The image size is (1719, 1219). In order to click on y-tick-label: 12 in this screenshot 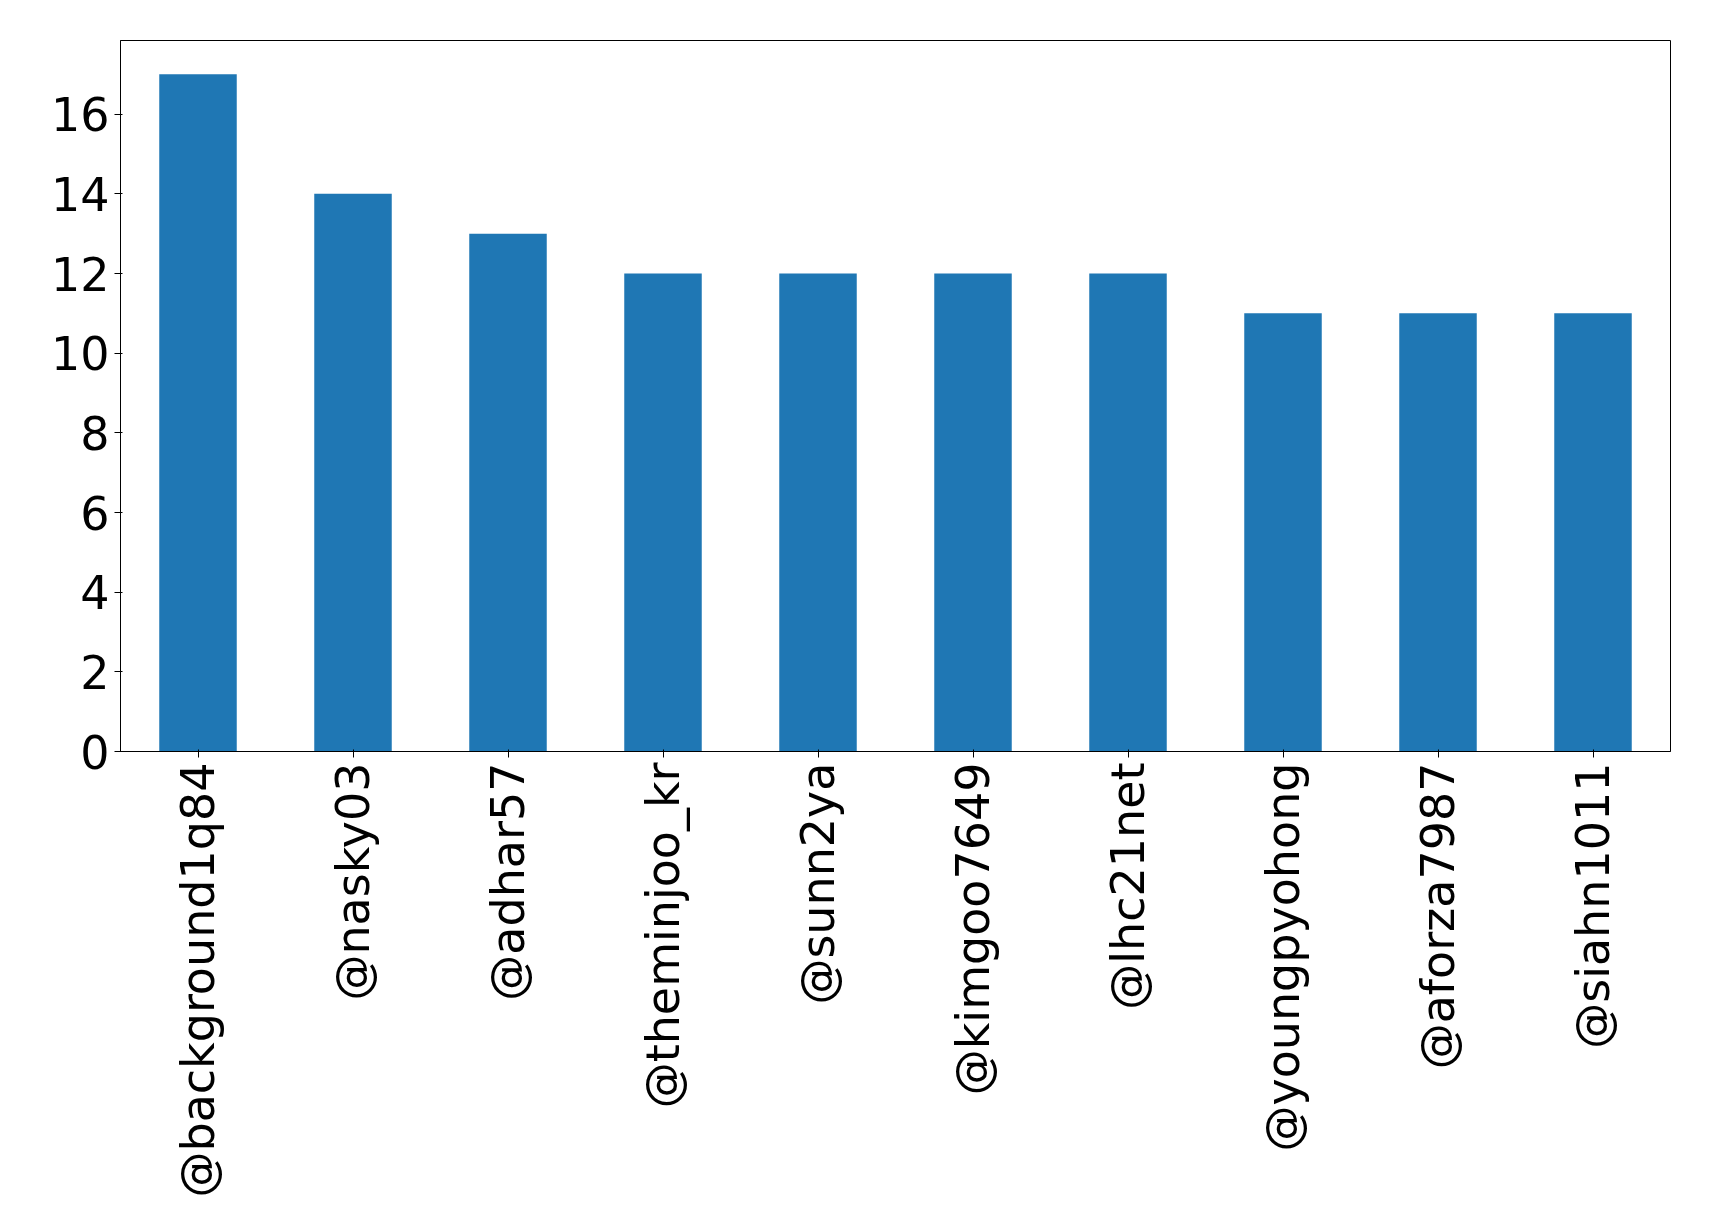, I will do `click(80, 274)`.